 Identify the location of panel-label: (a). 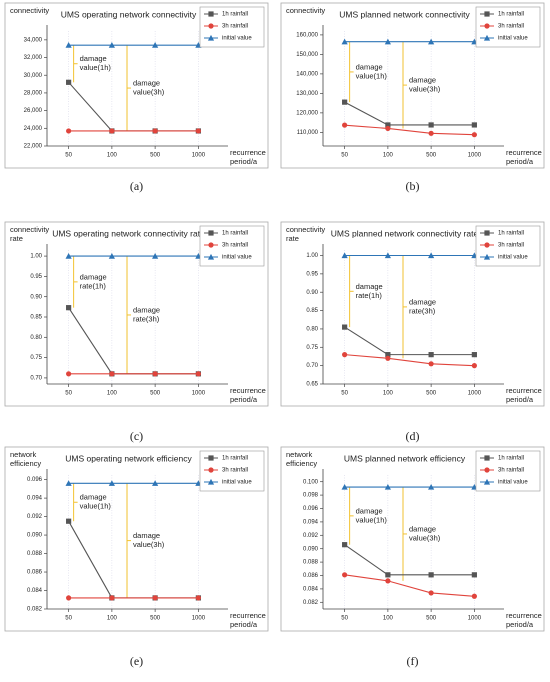
(136, 186).